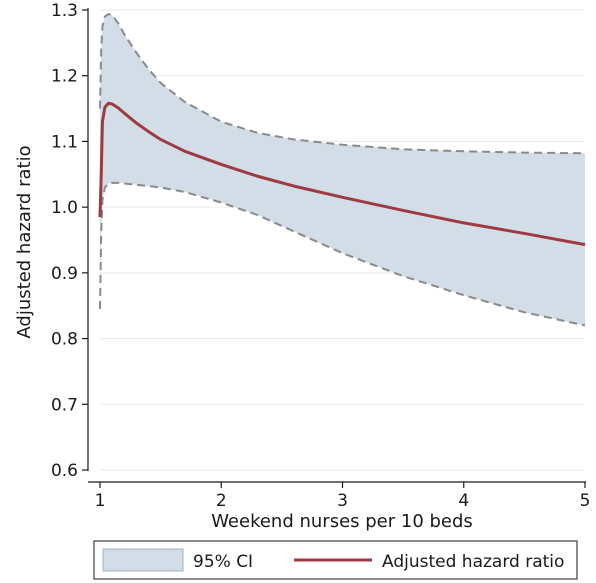 The width and height of the screenshot is (596, 583). I want to click on legend: 95% CI Adjusted hazard ratio, so click(335, 560).